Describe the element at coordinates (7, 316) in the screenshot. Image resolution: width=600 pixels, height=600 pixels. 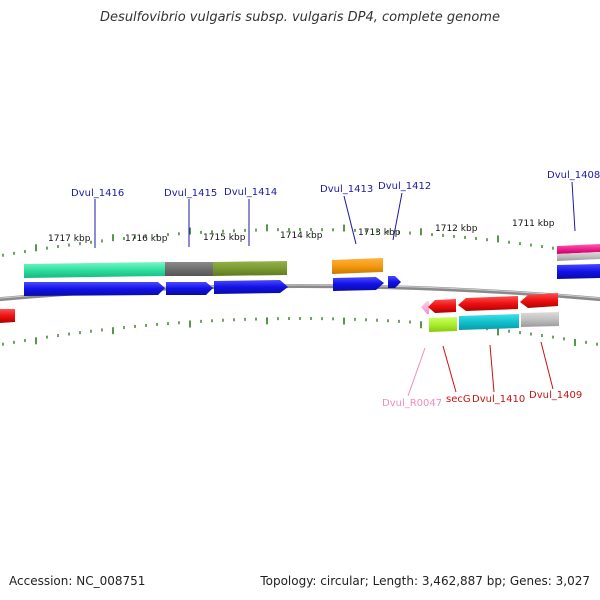
I see `cds-arrow-left-edge` at that location.